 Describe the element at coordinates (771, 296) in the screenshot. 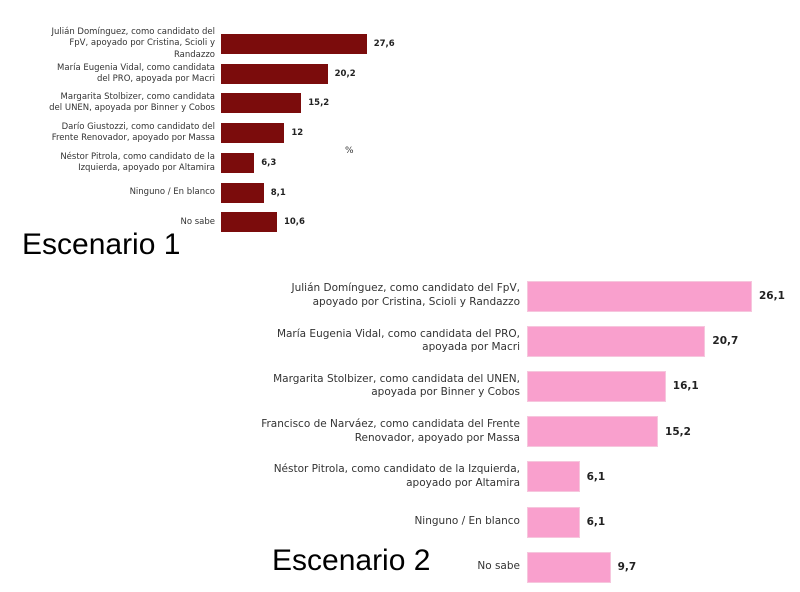

I see `value-label: 26,1` at that location.